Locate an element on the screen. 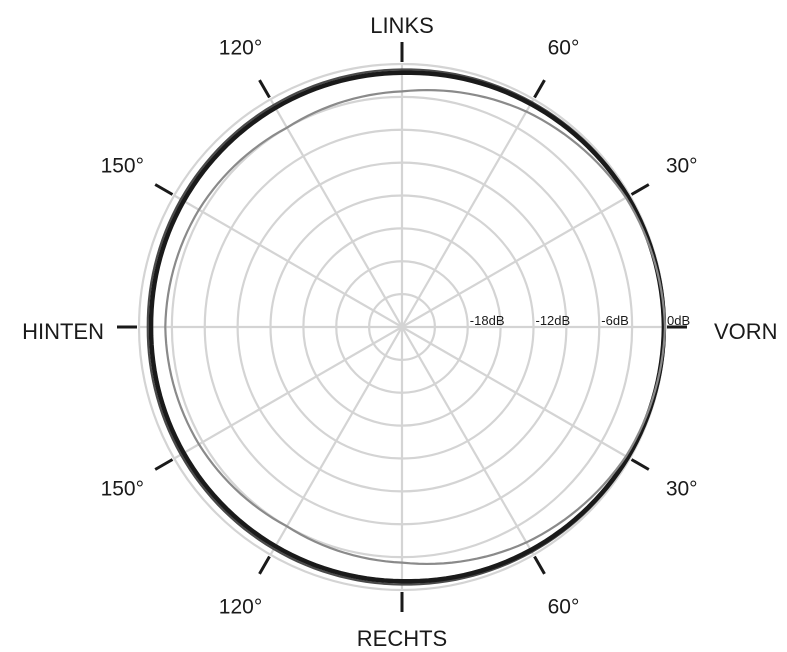 The width and height of the screenshot is (787, 652). label-left: LINKS is located at coordinates (402, 25).